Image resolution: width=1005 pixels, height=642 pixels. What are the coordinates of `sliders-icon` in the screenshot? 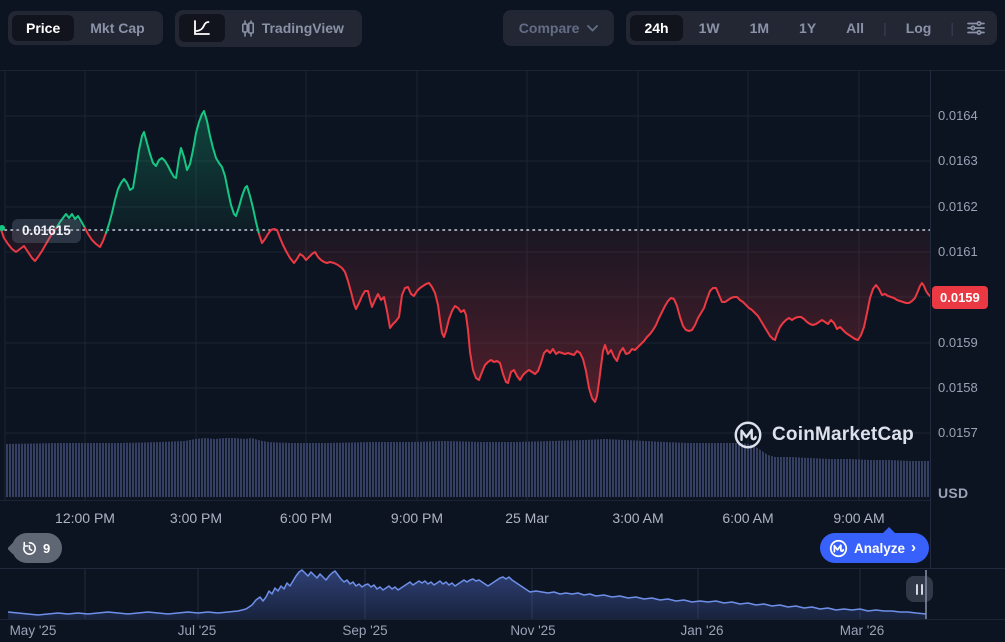 It's located at (976, 28).